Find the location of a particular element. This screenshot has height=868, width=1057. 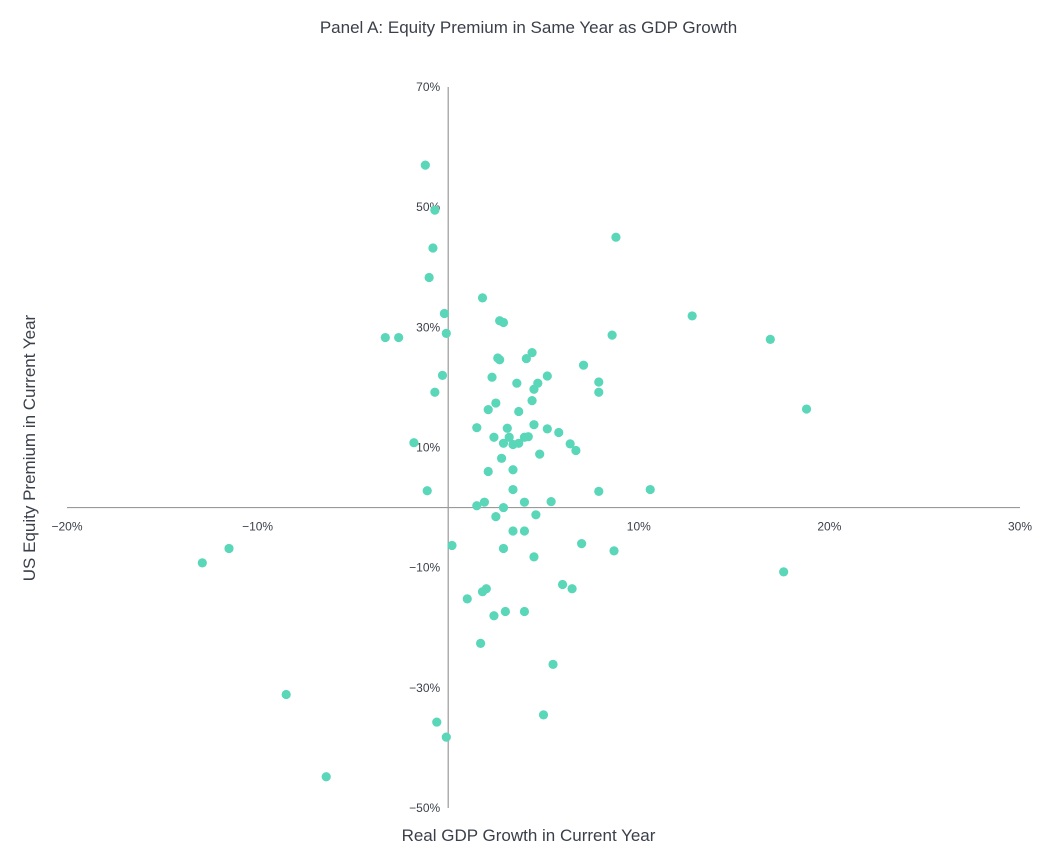

y-tick-label: 30% is located at coordinates (428, 327).